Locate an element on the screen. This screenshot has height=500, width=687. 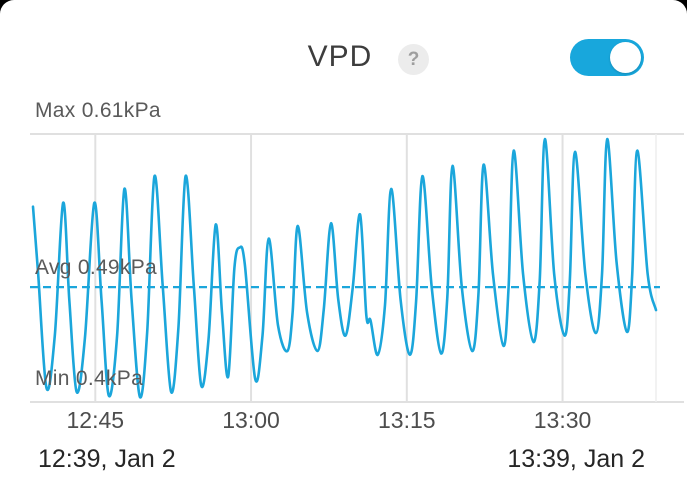
x-tick-label: 13:30 is located at coordinates (562, 420).